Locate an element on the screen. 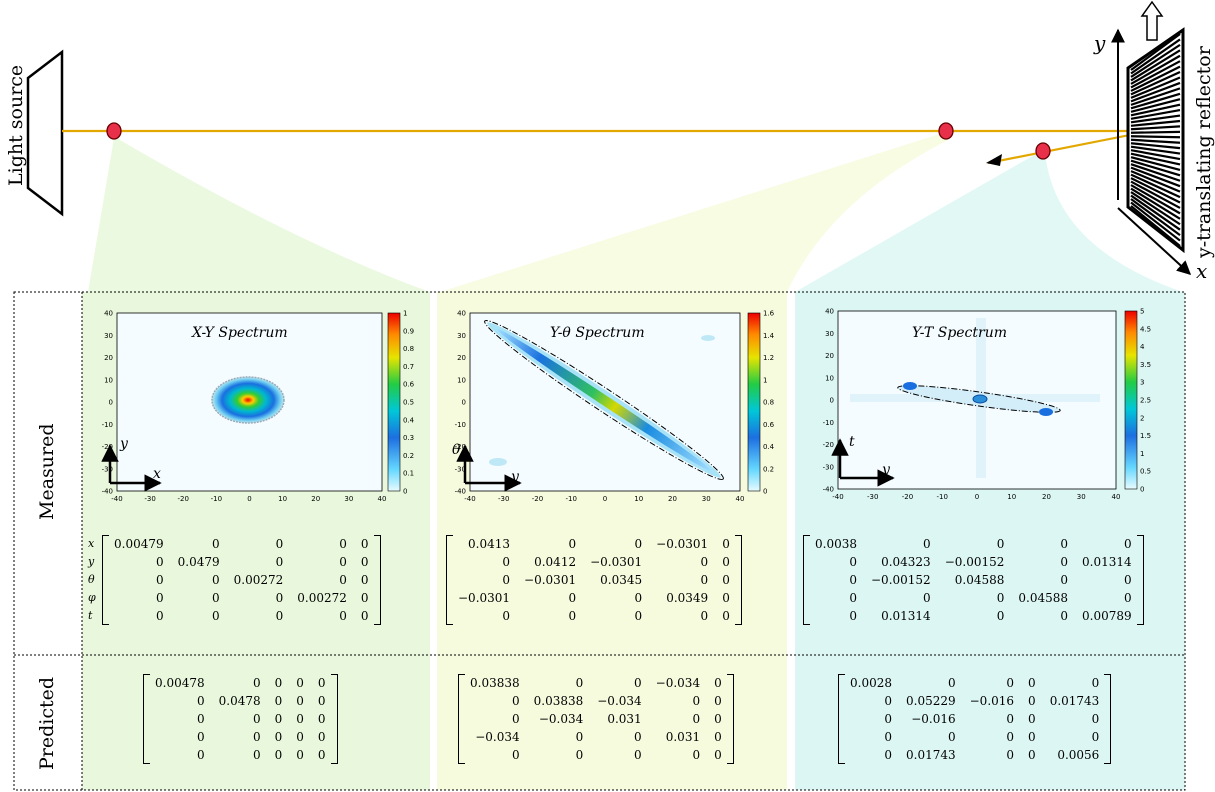  plot-xy-title: X-Y Spectrum is located at coordinates (239, 333).